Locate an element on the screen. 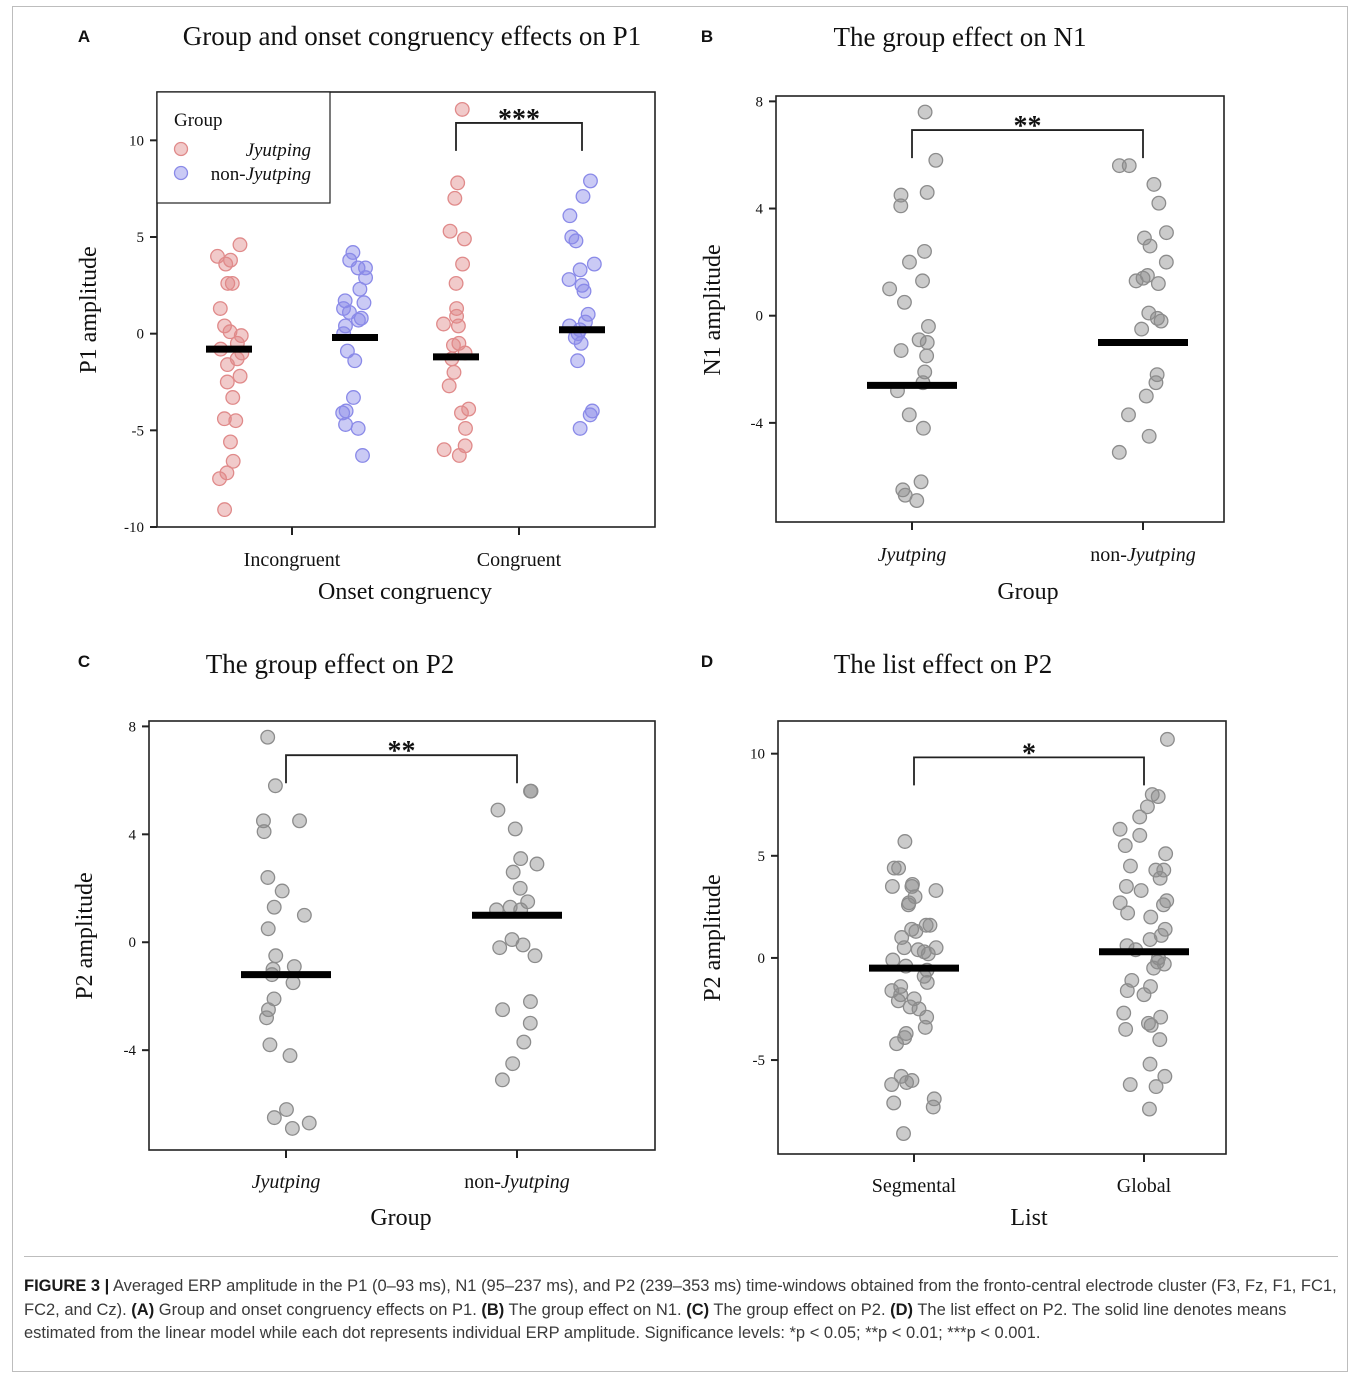 This screenshot has width=1360, height=1378. y-tick-label: 8 is located at coordinates (760, 102).